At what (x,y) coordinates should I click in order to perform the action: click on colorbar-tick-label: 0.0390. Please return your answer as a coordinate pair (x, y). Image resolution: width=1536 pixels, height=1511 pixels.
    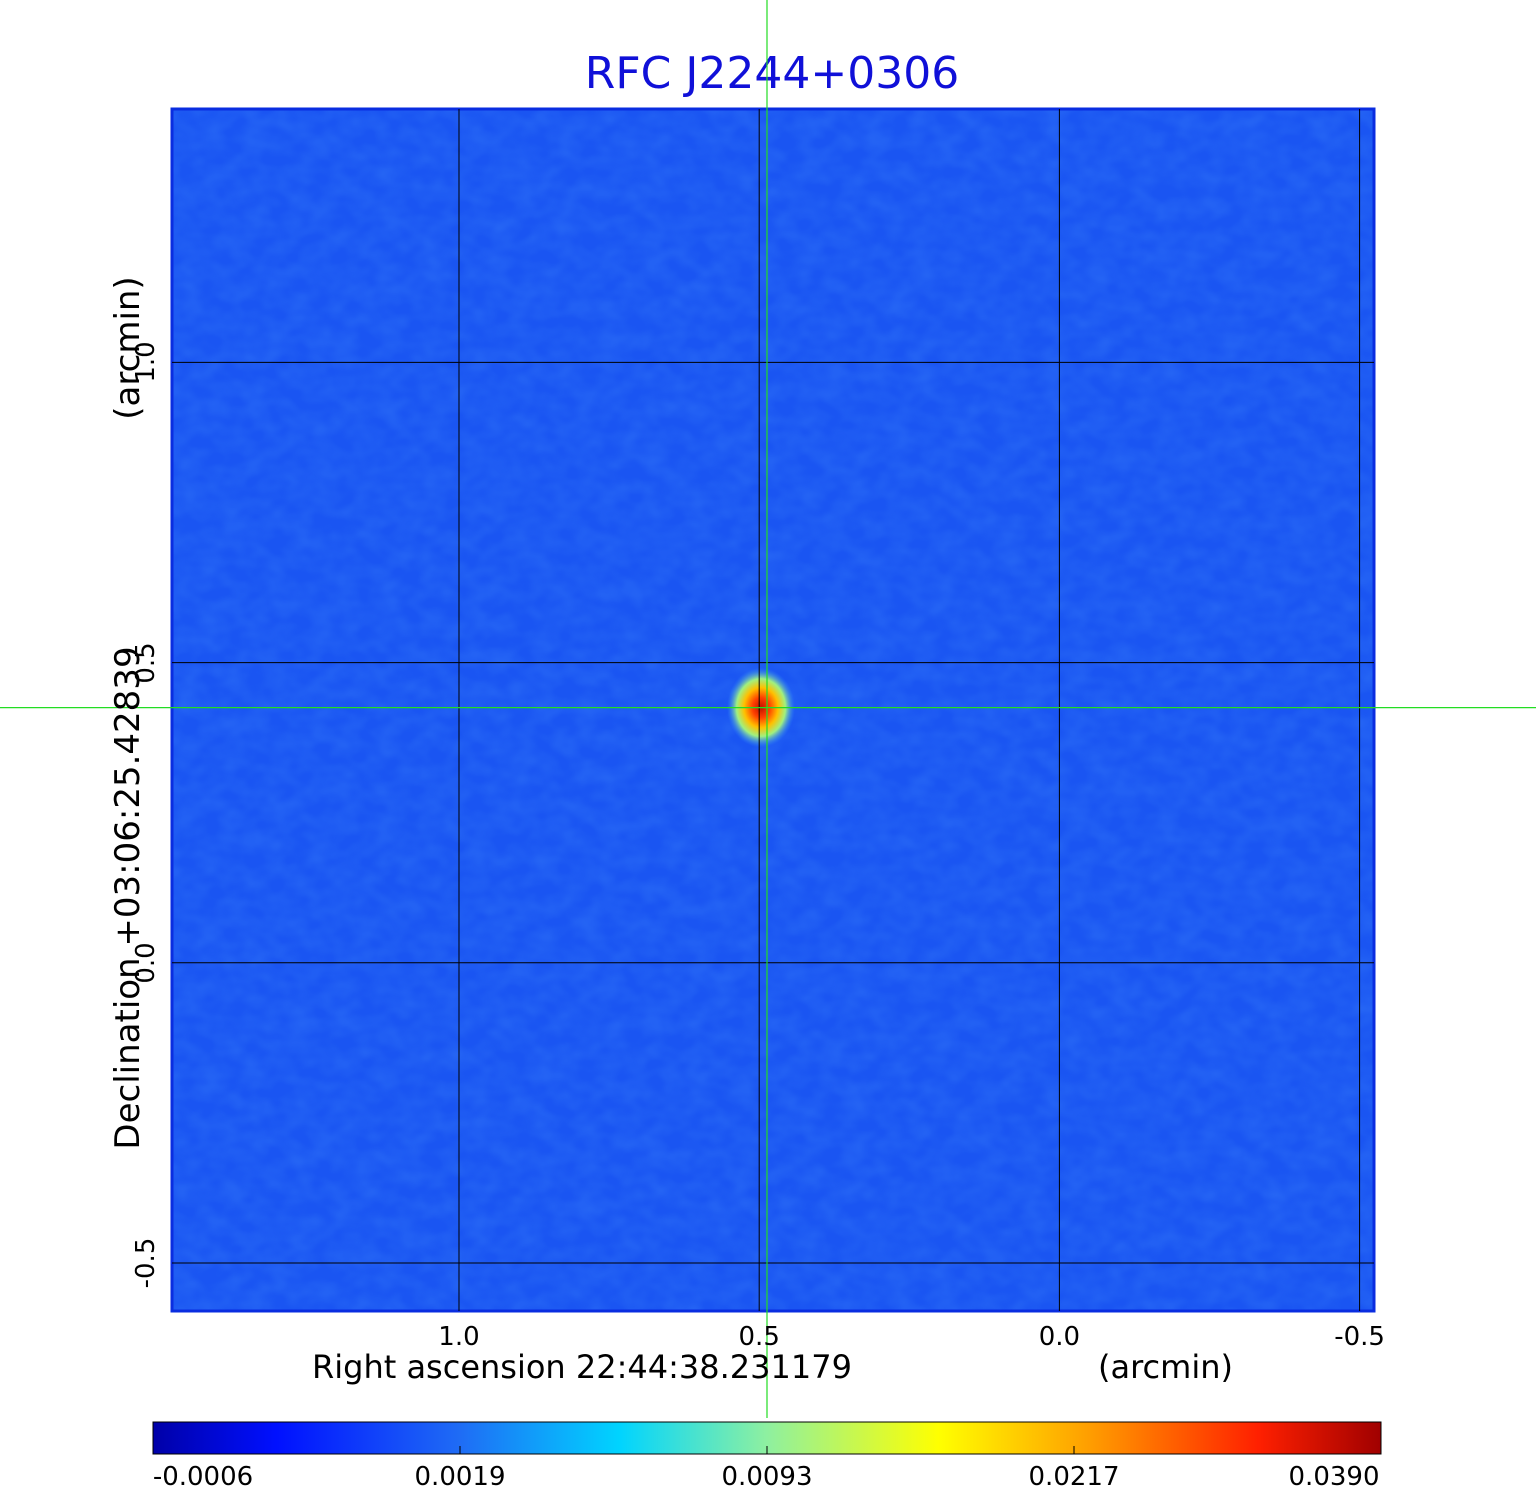
    Looking at the image, I should click on (1334, 1477).